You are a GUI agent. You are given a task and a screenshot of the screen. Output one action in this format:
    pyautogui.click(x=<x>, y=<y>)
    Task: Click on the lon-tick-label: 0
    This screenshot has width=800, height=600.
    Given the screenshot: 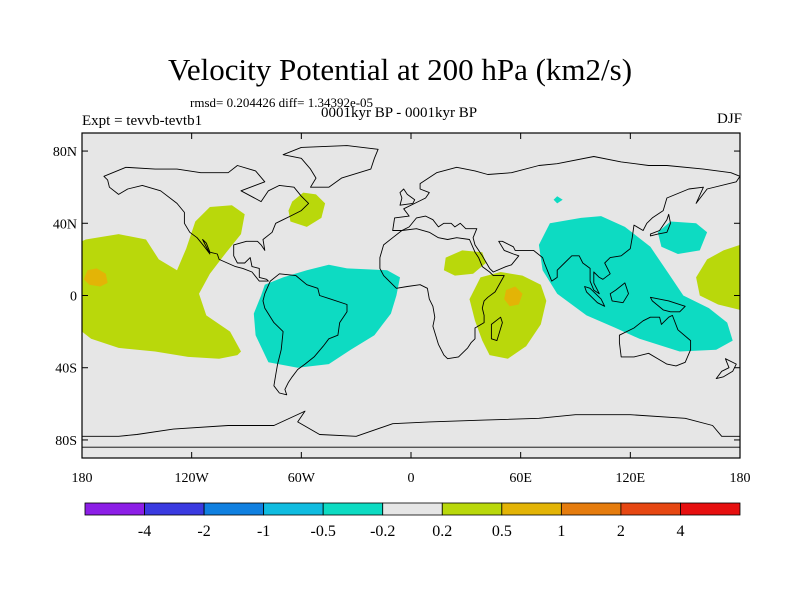 What is the action you would take?
    pyautogui.click(x=411, y=478)
    